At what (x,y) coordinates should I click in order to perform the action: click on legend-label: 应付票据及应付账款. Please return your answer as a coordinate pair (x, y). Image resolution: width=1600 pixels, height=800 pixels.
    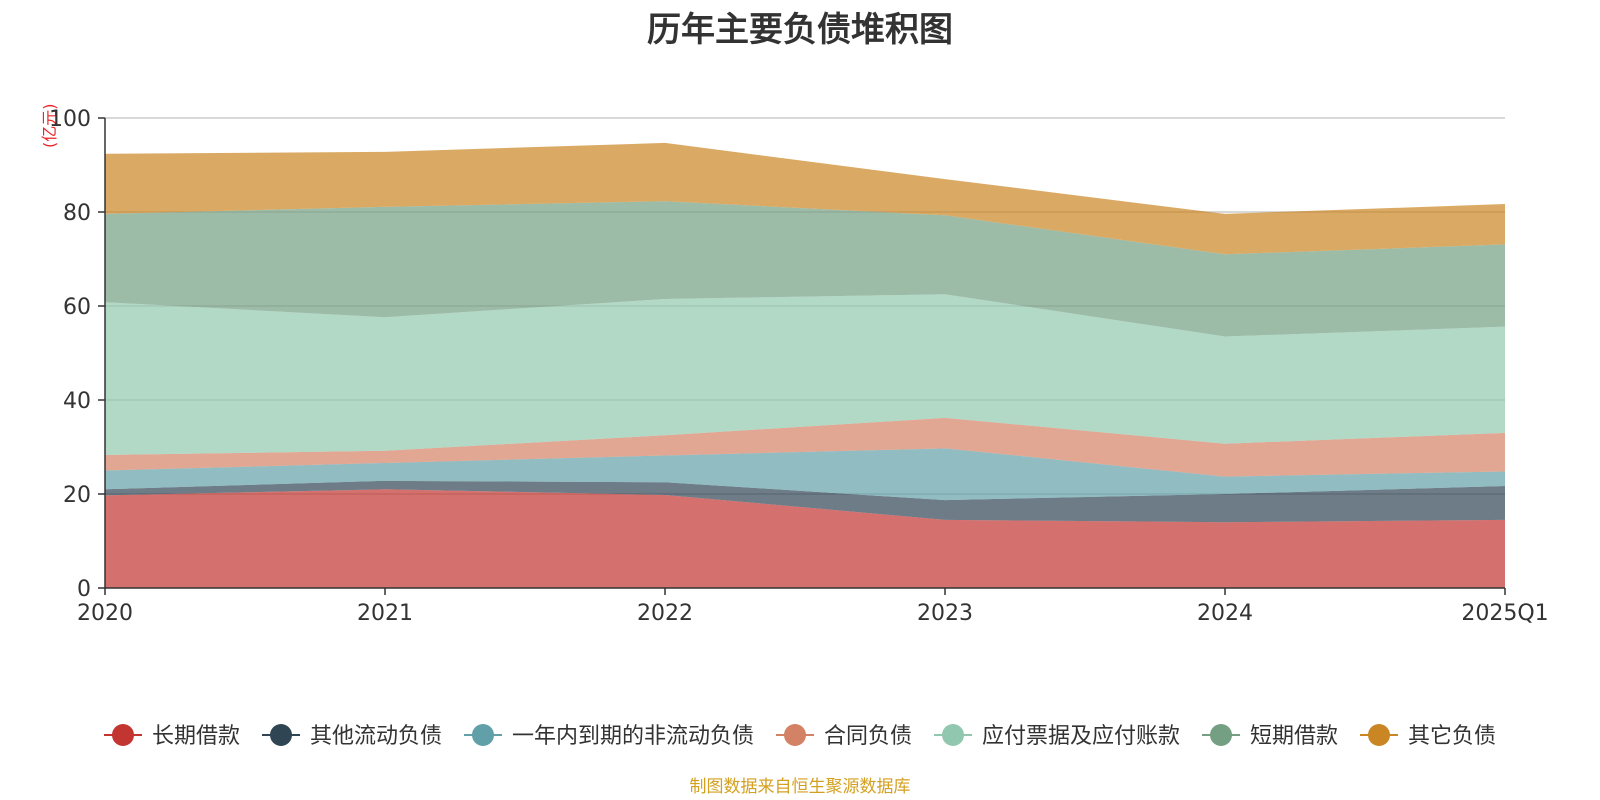
    Looking at the image, I should click on (1081, 736).